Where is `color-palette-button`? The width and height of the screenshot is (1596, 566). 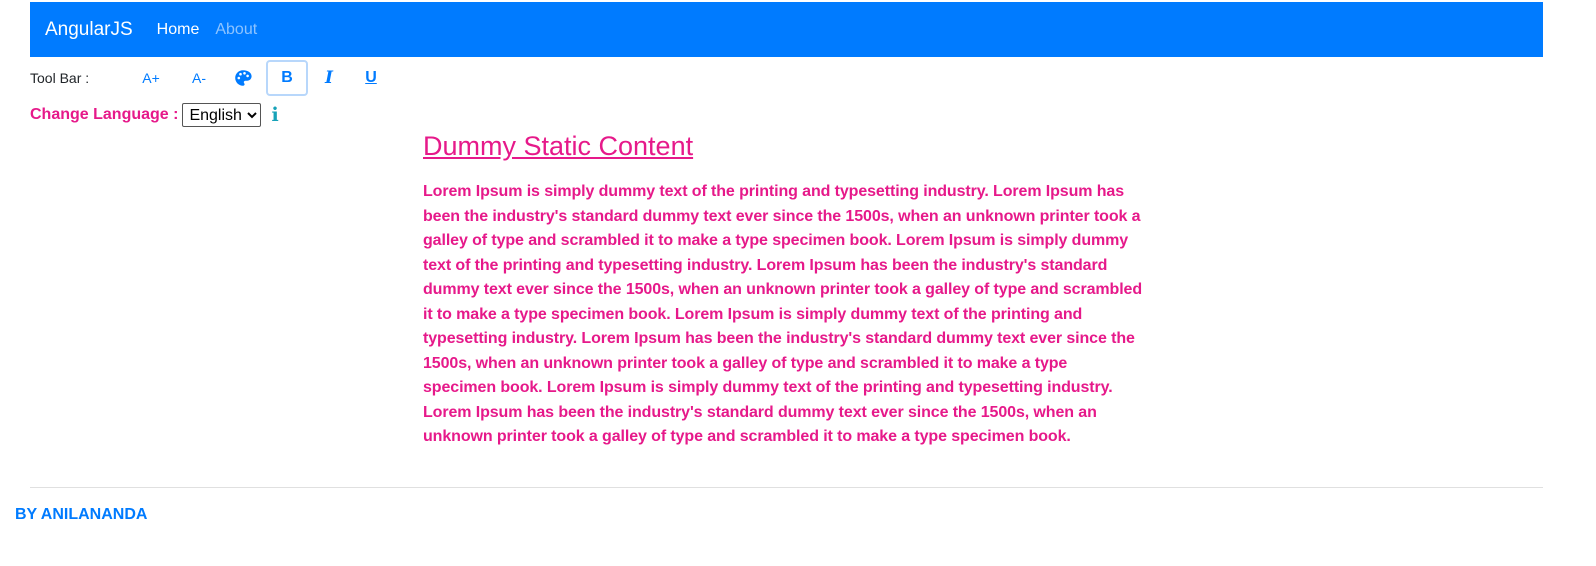 color-palette-button is located at coordinates (243, 78).